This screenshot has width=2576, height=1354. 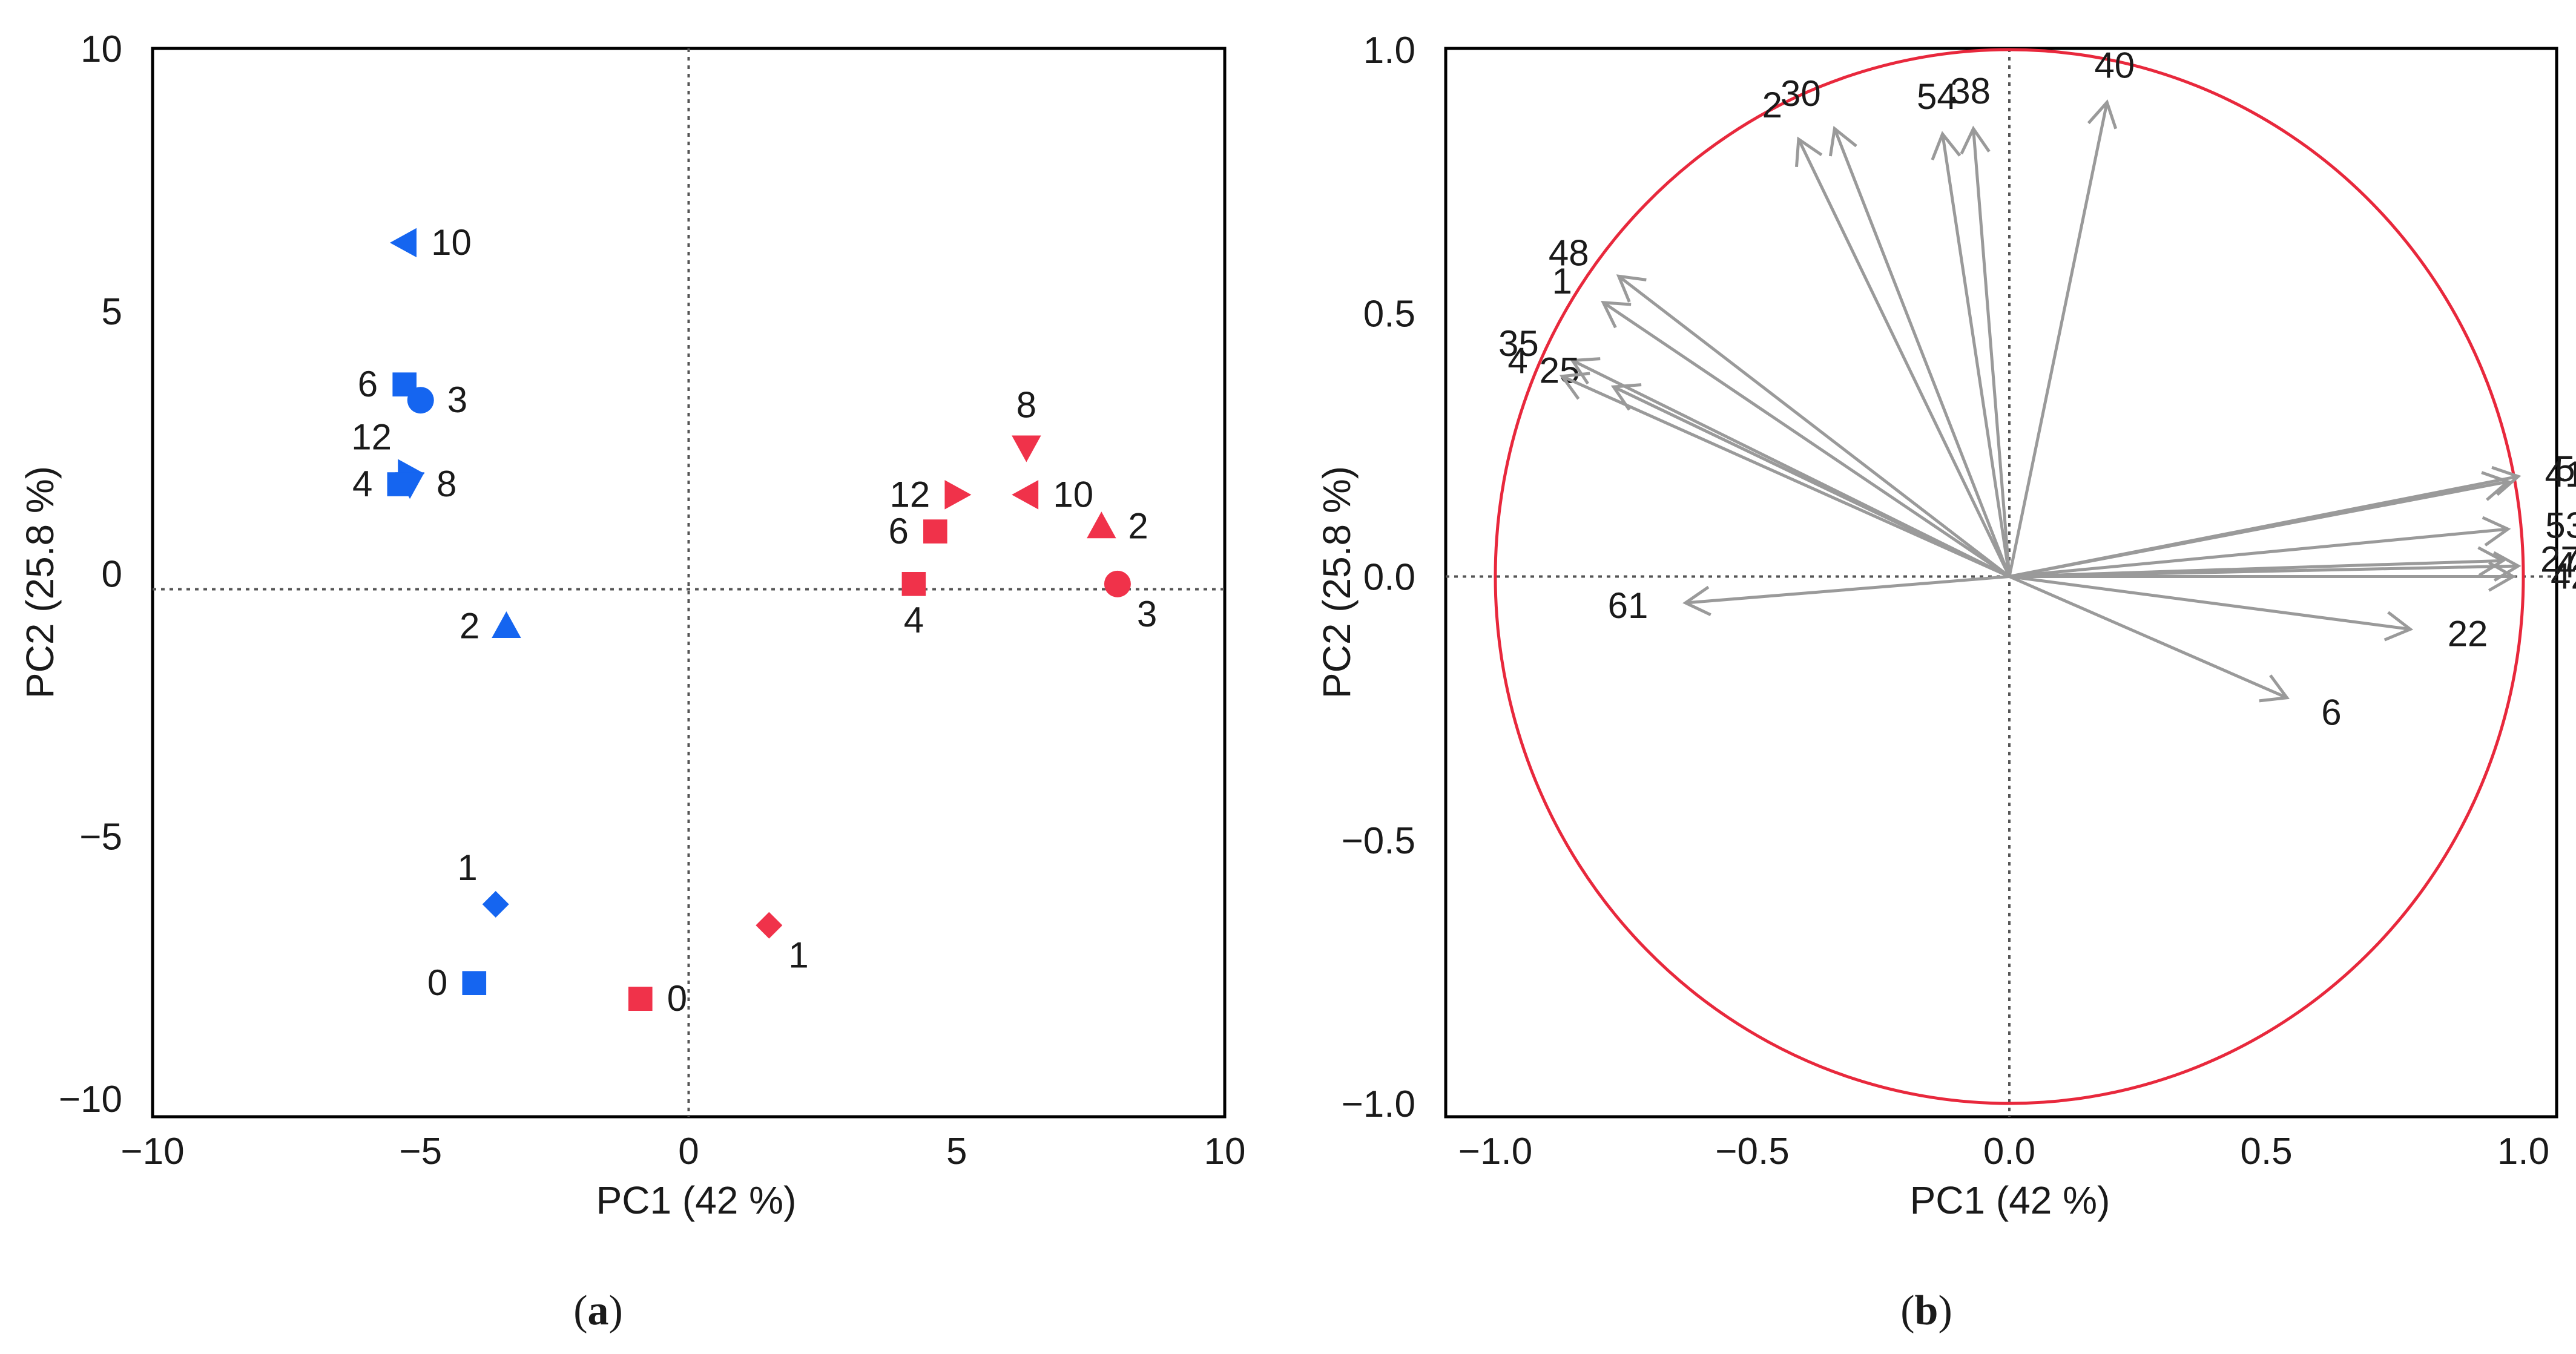 What do you see at coordinates (1378, 577) in the screenshot?
I see `panel-b-y-ticks: −1.0 −0.5 0.0 0.5 1.0` at bounding box center [1378, 577].